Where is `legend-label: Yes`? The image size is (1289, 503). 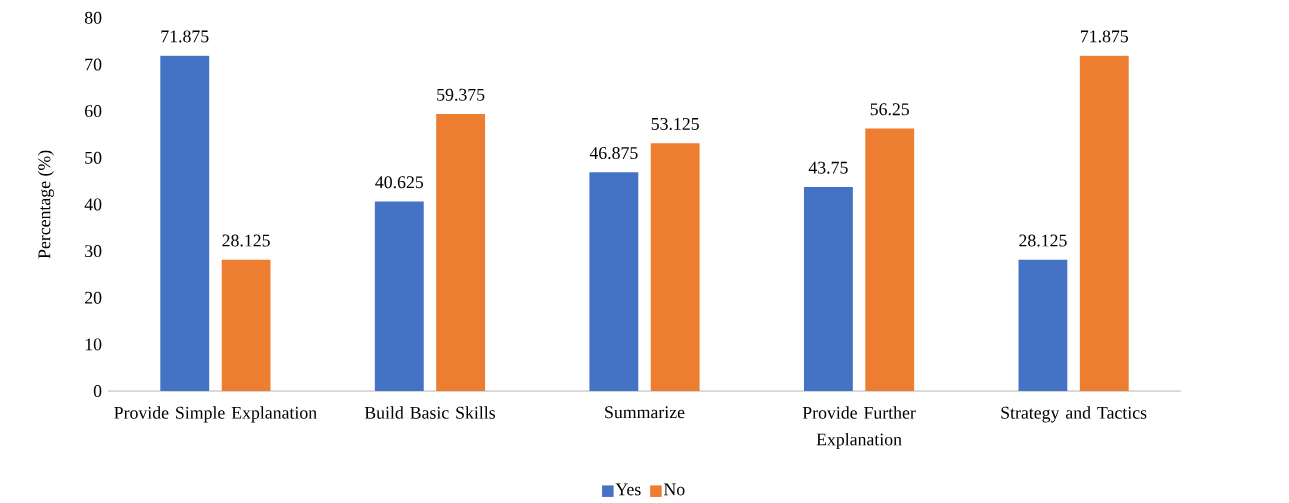 legend-label: Yes is located at coordinates (628, 489).